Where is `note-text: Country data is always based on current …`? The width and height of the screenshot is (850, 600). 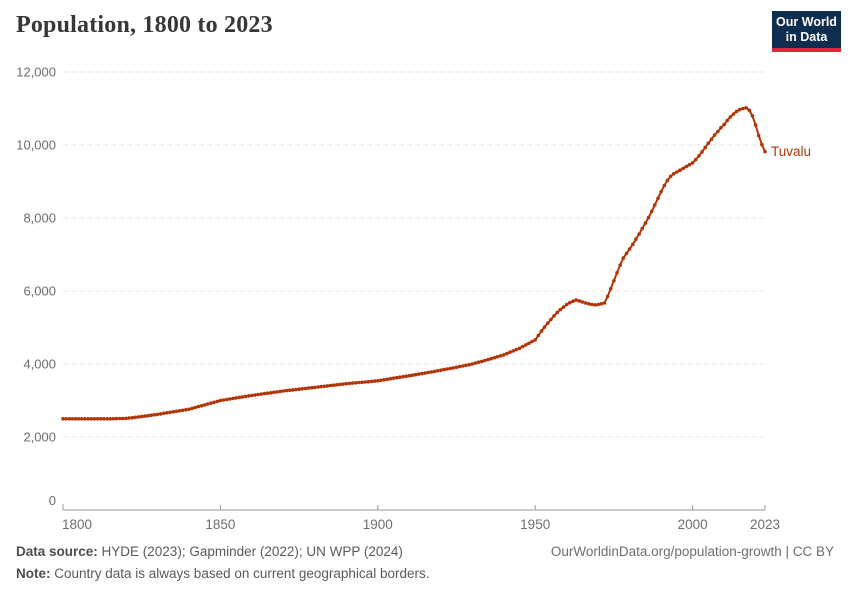
note-text: Country data is always based on current … is located at coordinates (240, 573).